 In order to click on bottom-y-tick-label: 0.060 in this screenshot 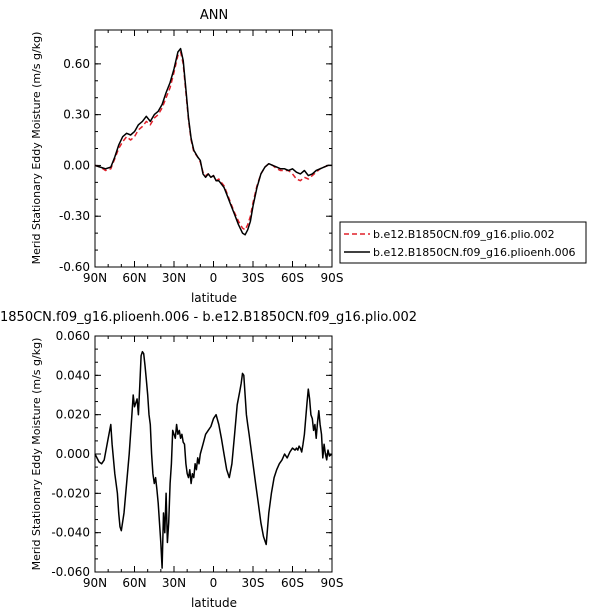, I will do `click(73, 336)`.